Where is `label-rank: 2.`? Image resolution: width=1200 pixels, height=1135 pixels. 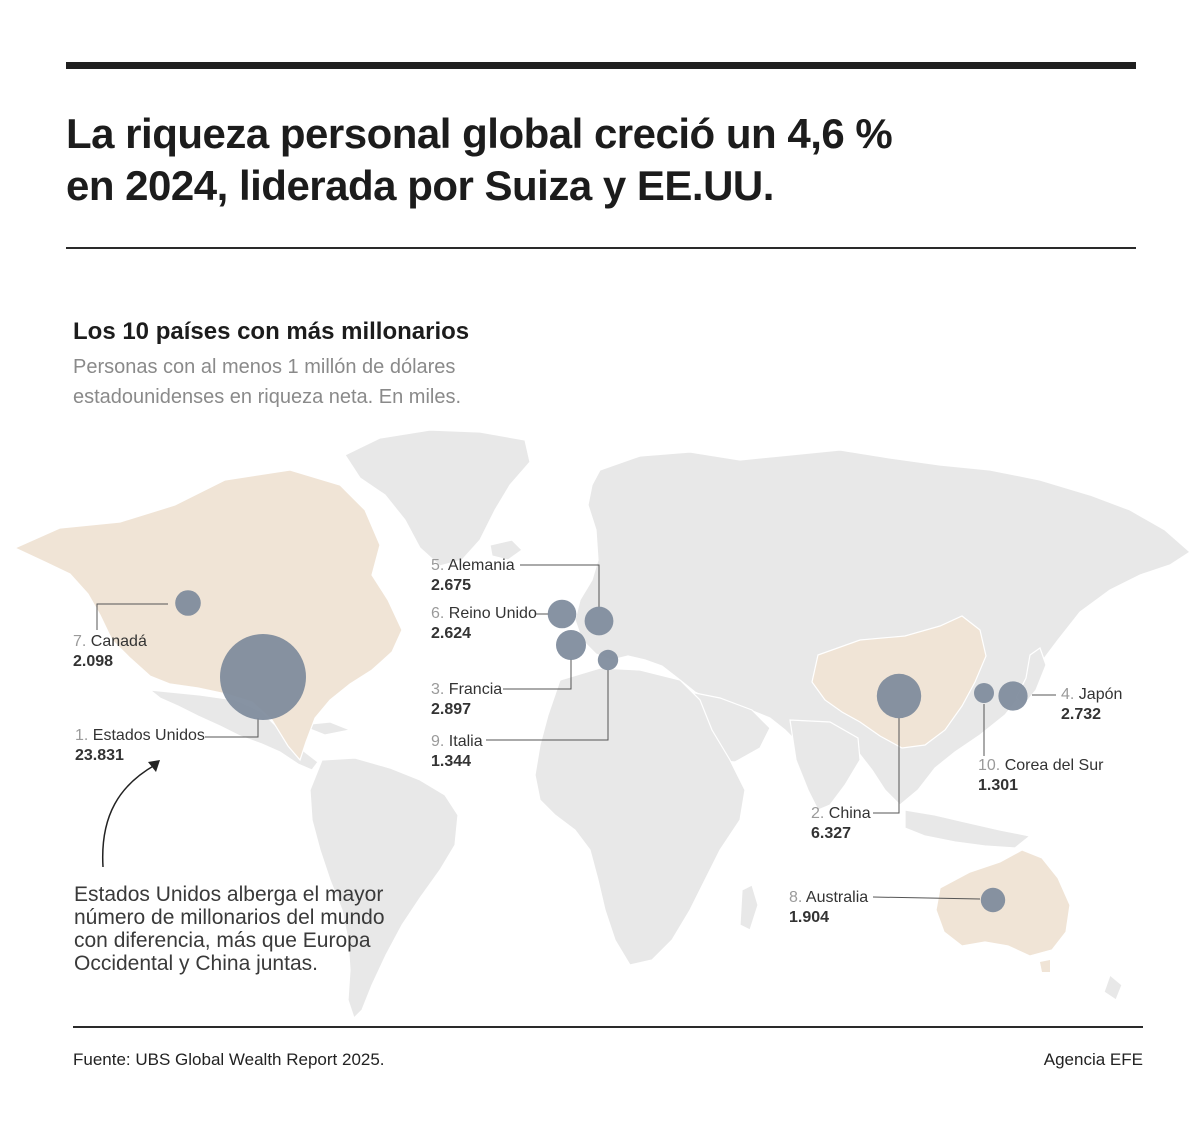 label-rank: 2. is located at coordinates (818, 813).